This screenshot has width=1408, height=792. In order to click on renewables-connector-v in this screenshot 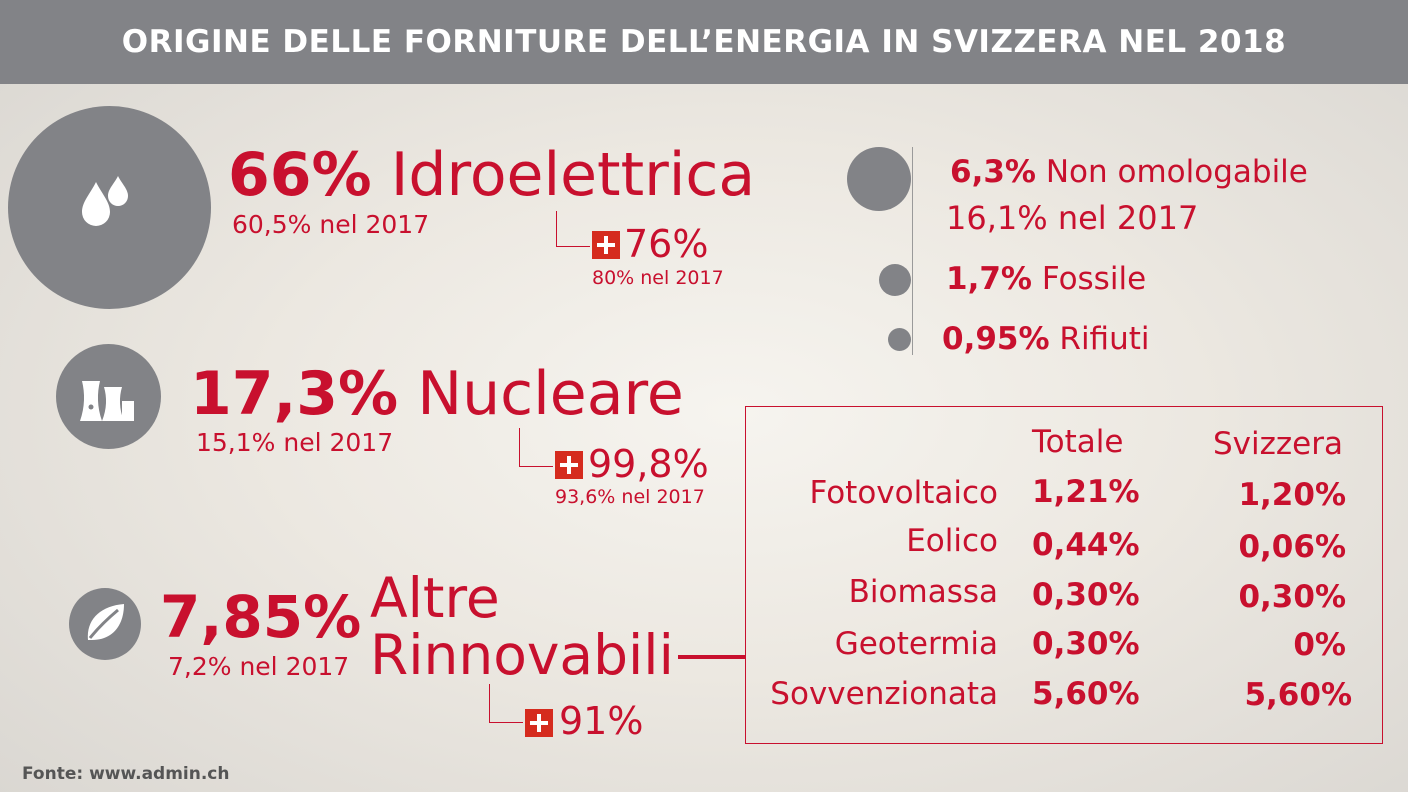, I will do `click(489, 703)`.